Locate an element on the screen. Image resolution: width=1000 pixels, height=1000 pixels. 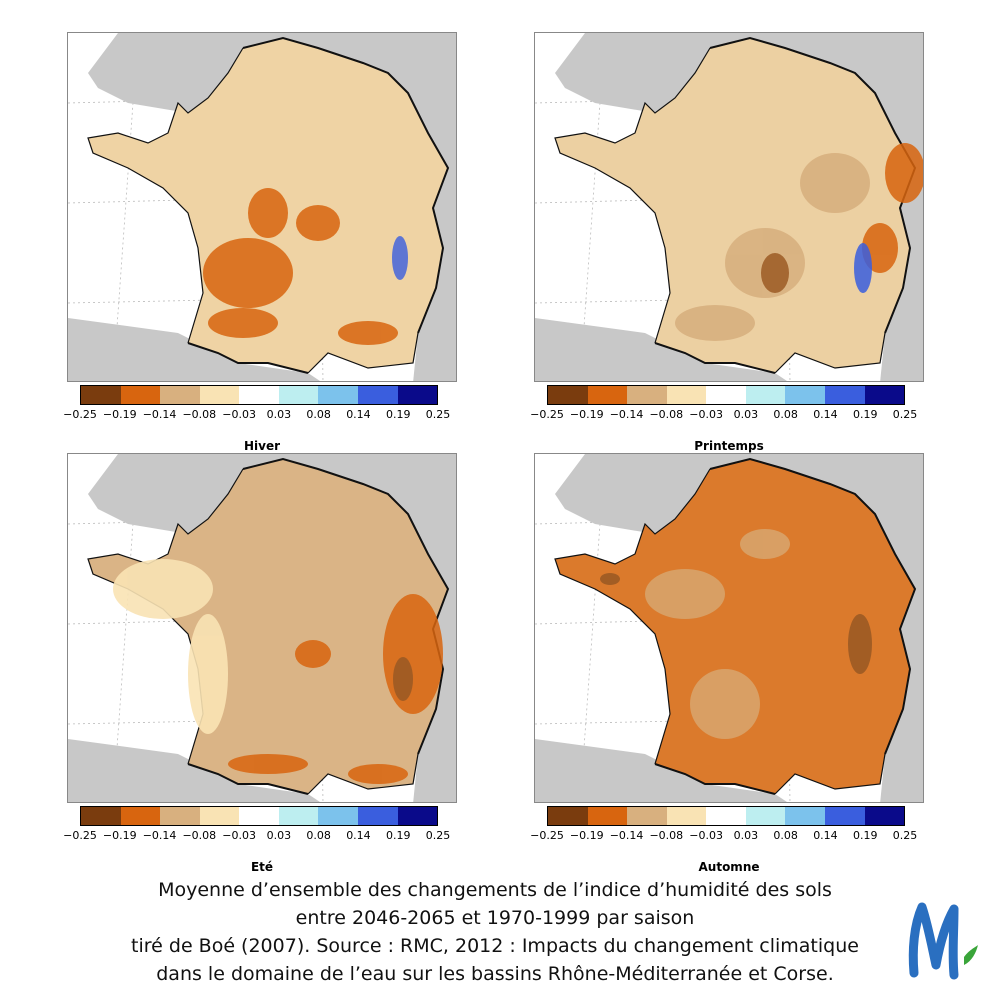
light-patches is located at coordinates (170, 646).